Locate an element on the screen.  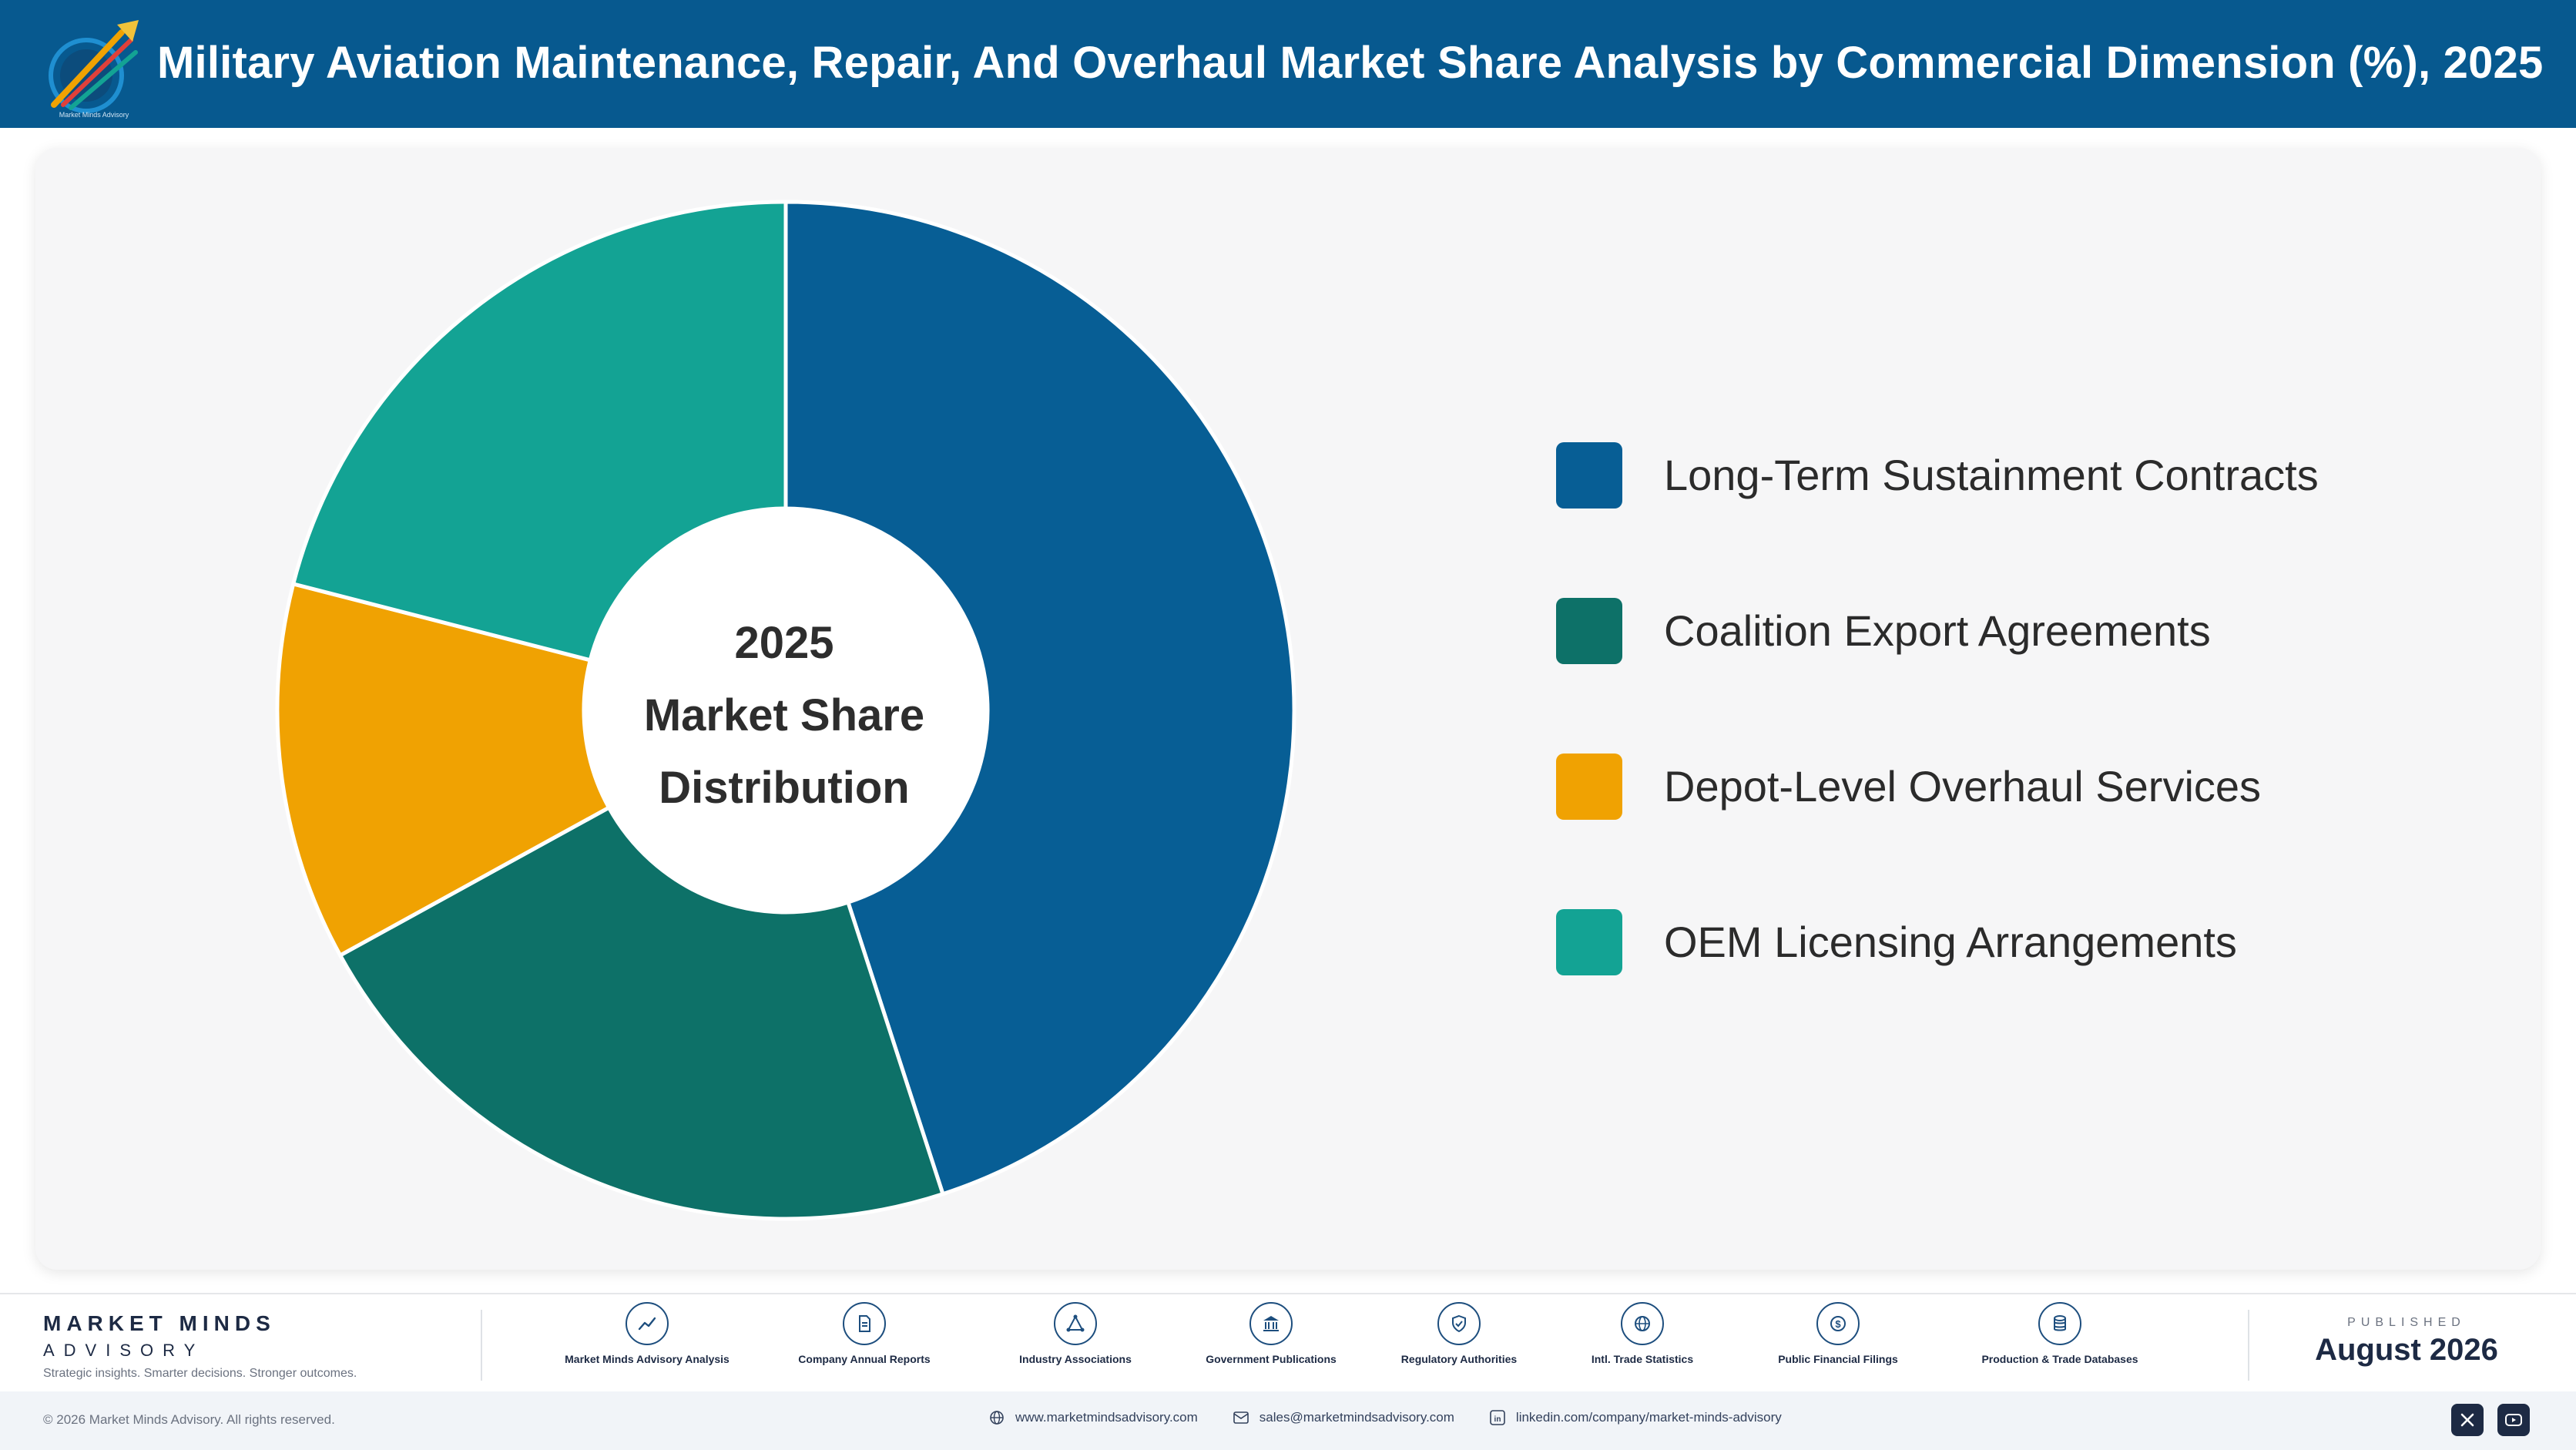
published-label: PUBLISHED is located at coordinates (2406, 1322).